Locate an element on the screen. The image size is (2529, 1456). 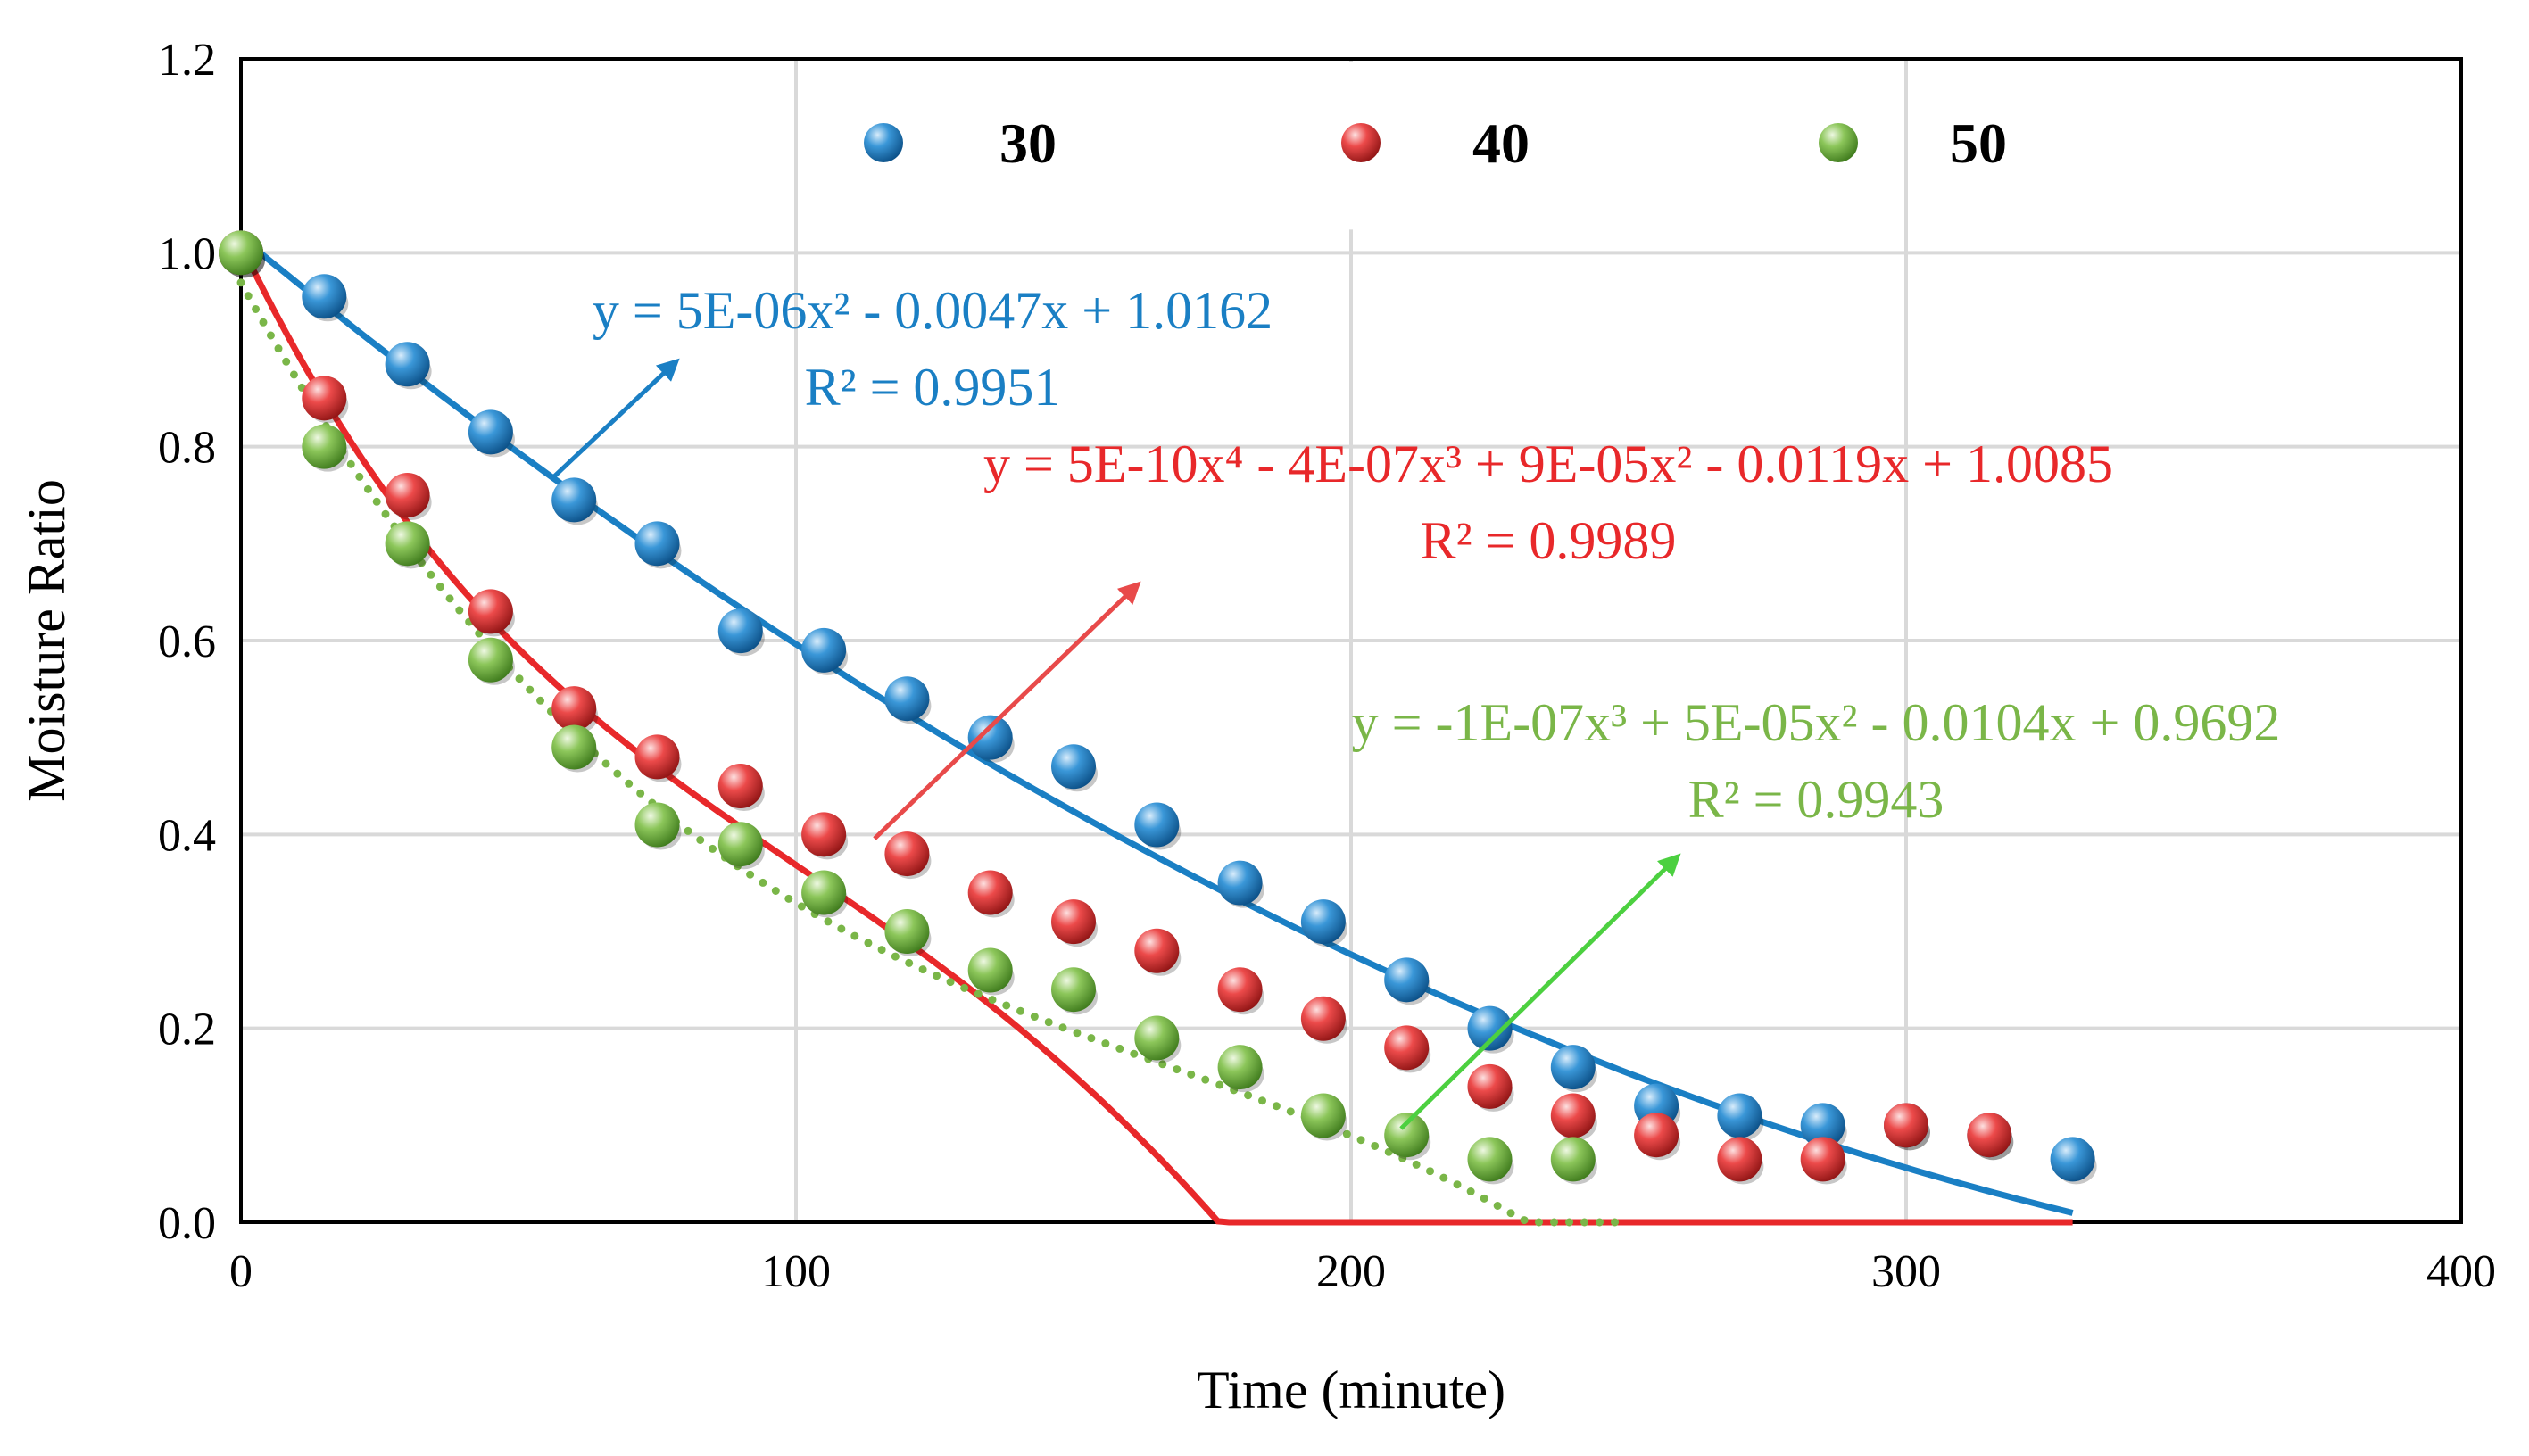
x-tick-label: 400 is located at coordinates (2461, 1272).